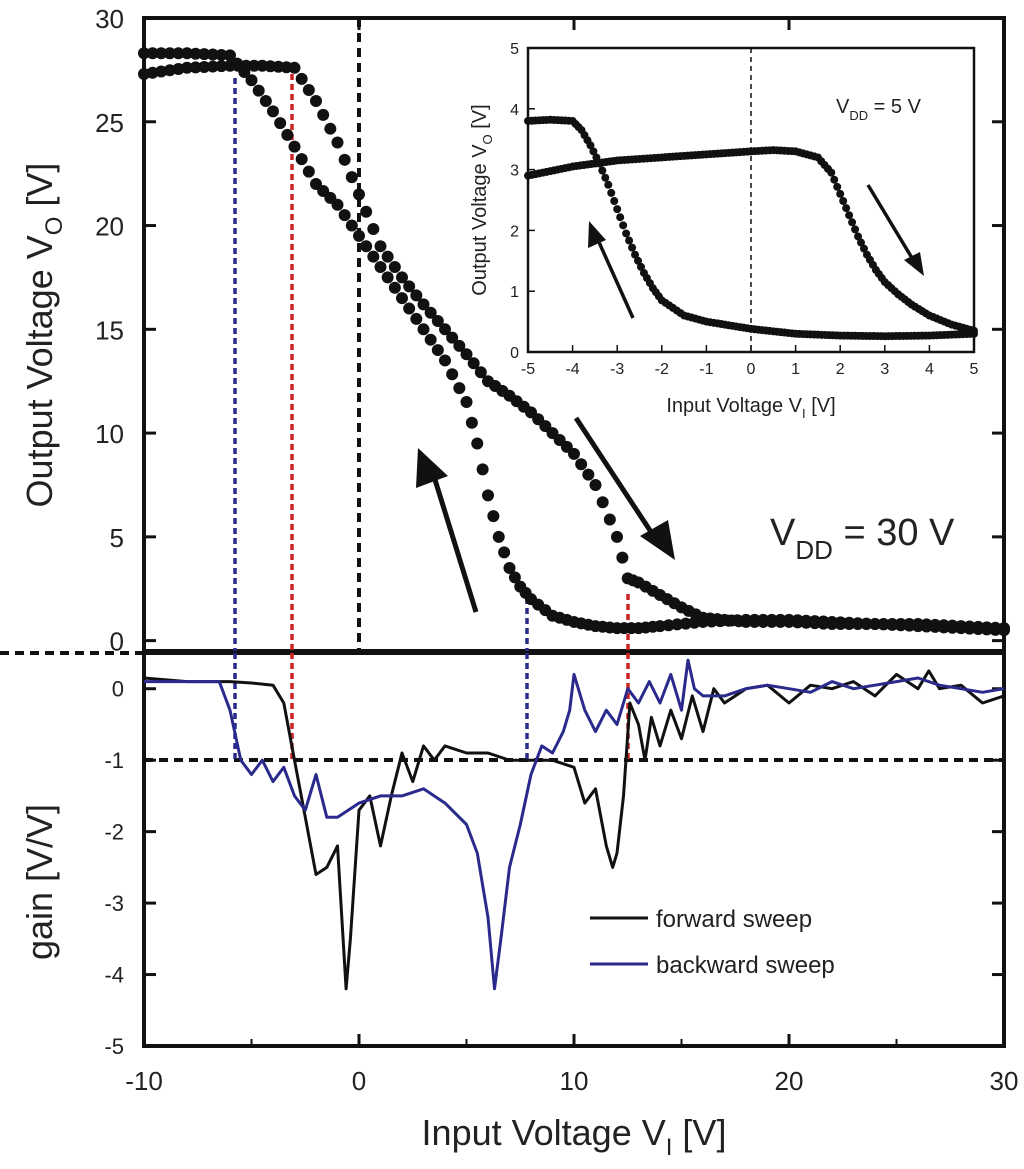  Describe the element at coordinates (1004, 1081) in the screenshot. I see `x-tick-label: 30` at that location.